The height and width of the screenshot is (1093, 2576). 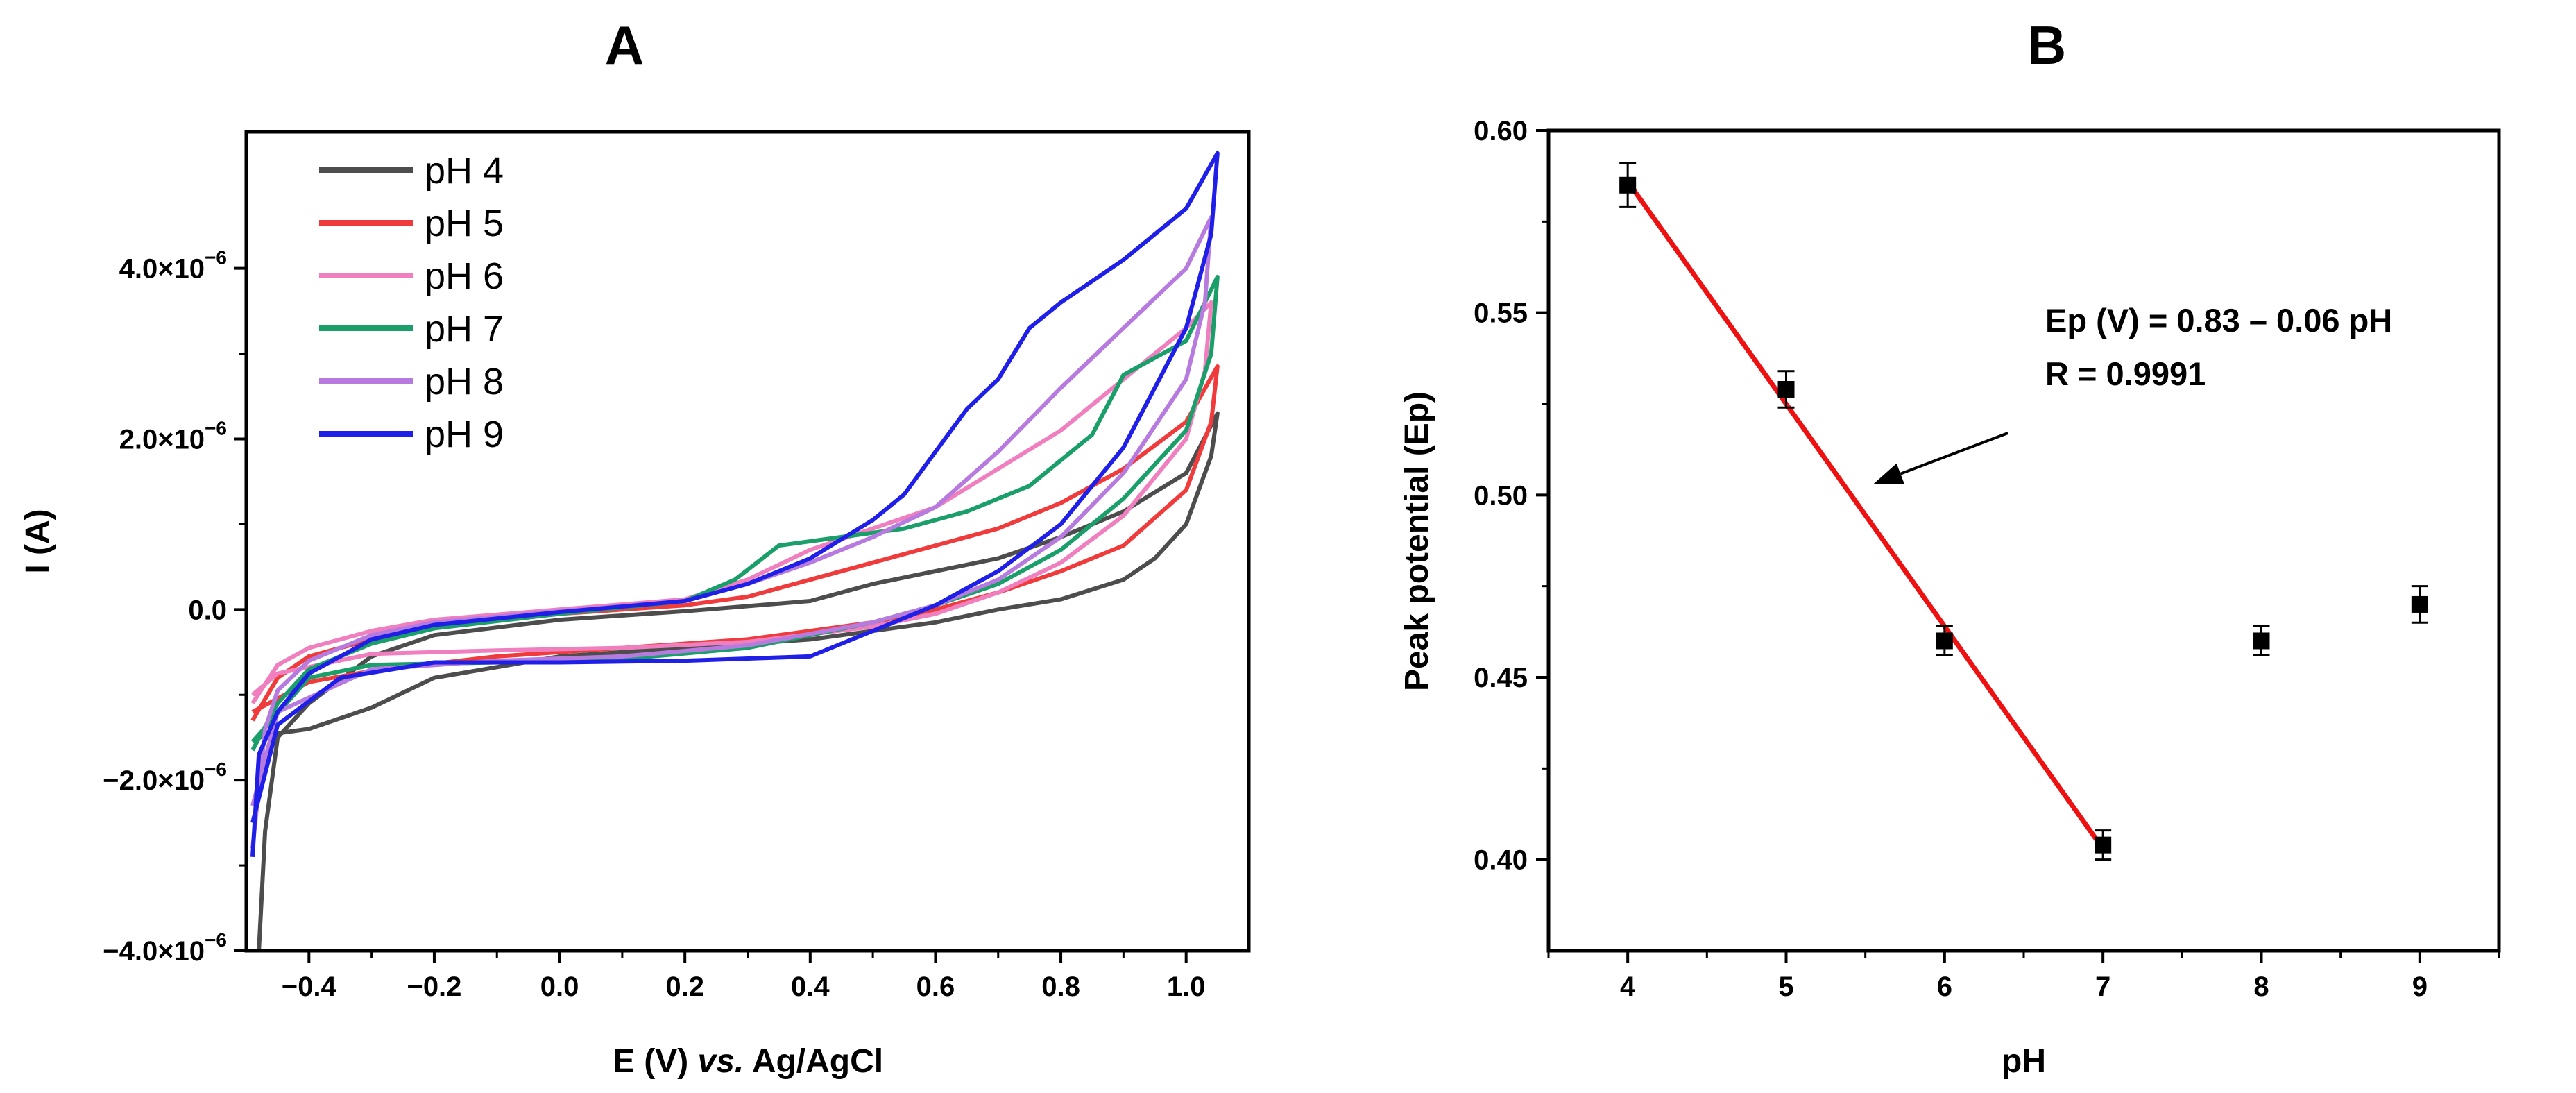 I want to click on arrow-head, so click(x=1889, y=474).